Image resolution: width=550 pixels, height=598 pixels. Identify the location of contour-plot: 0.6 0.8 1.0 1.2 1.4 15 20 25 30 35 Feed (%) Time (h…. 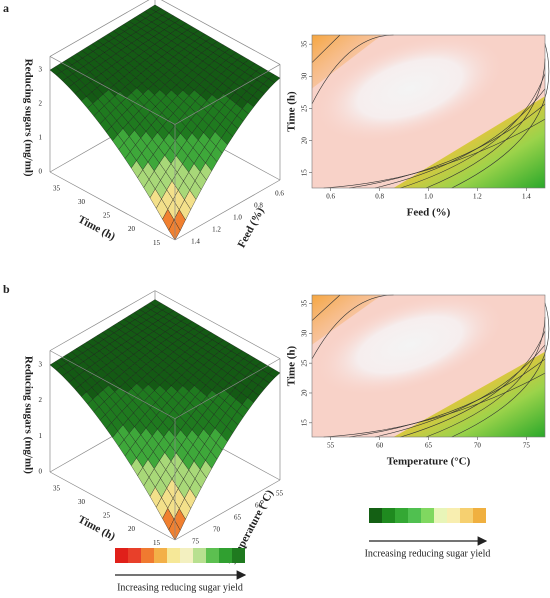
(418, 126).